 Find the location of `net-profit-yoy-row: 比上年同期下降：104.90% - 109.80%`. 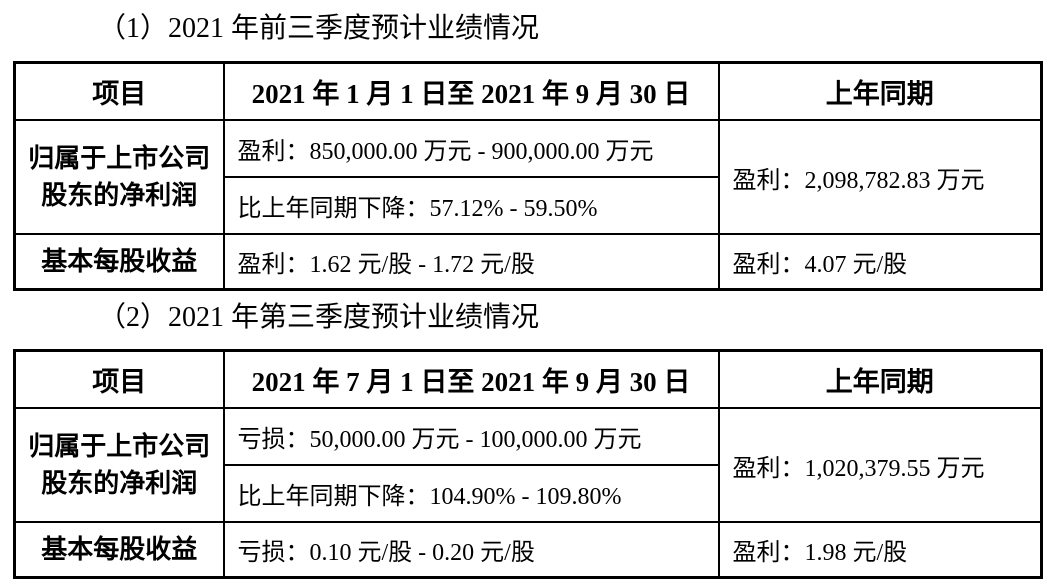

net-profit-yoy-row: 比上年同期下降：104.90% - 109.80% is located at coordinates (528, 493).